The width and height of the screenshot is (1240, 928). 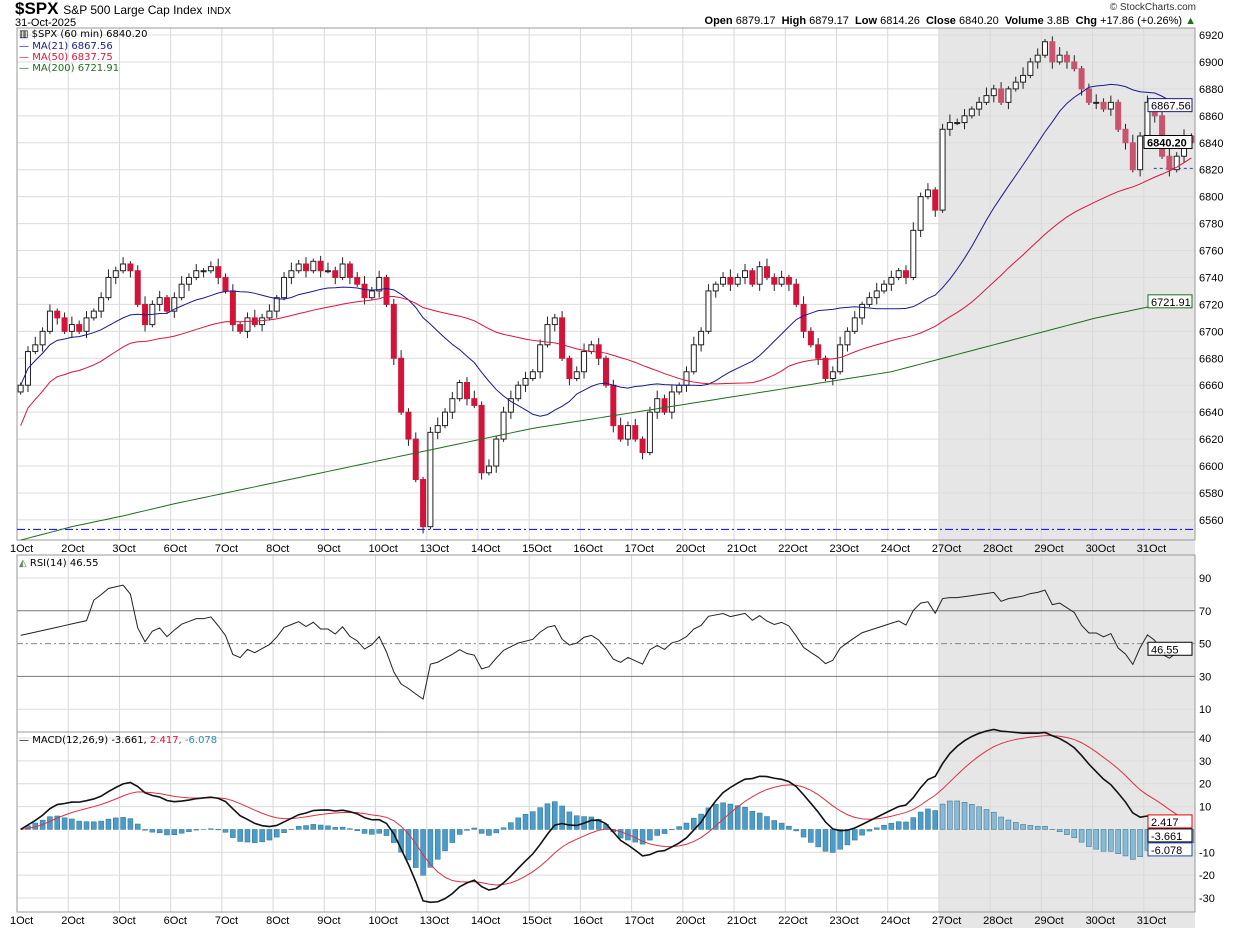 What do you see at coordinates (1205, 612) in the screenshot?
I see `rsi-tick-label: 70` at bounding box center [1205, 612].